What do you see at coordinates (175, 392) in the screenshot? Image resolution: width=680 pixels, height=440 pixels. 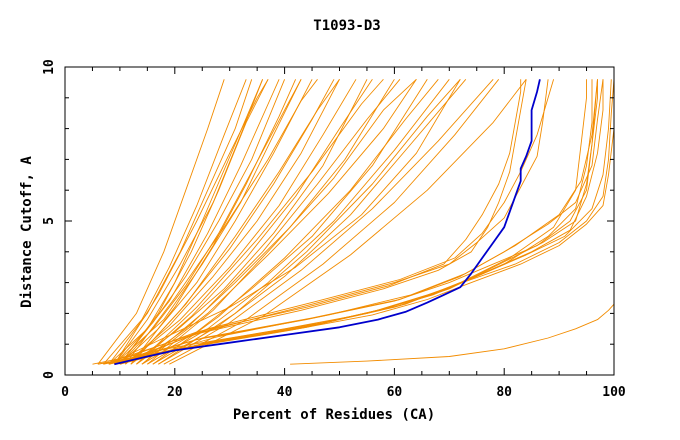 I see `x-tick-label: 20` at bounding box center [175, 392].